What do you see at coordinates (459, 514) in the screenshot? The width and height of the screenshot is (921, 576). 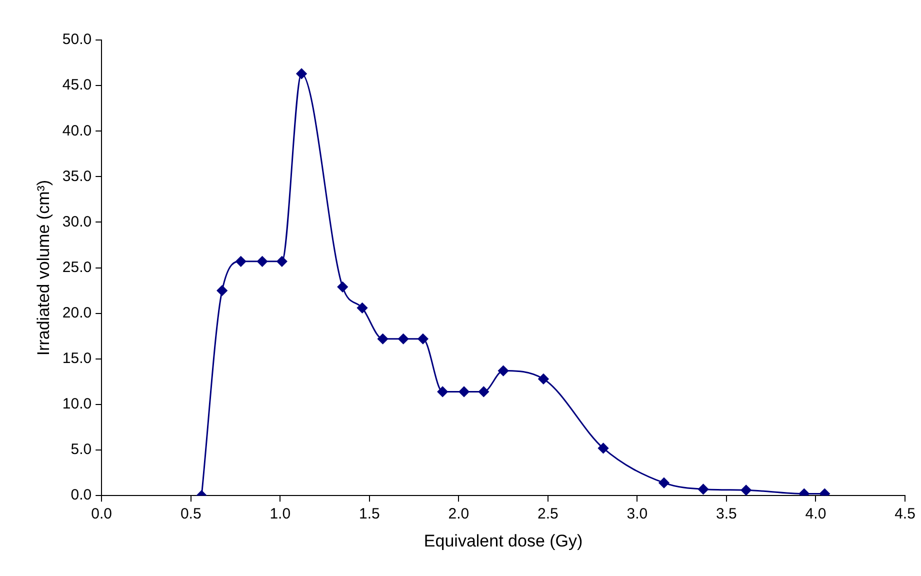 I see `x-tick-label: 2.0` at bounding box center [459, 514].